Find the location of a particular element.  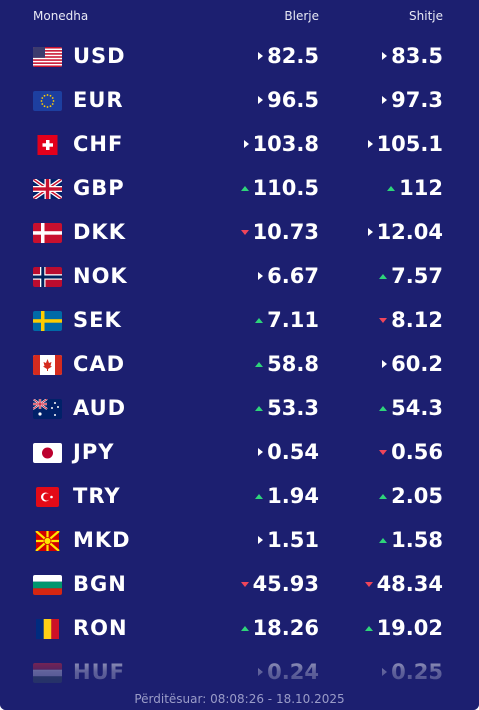

buy-rate: 10.73 is located at coordinates (279, 232).